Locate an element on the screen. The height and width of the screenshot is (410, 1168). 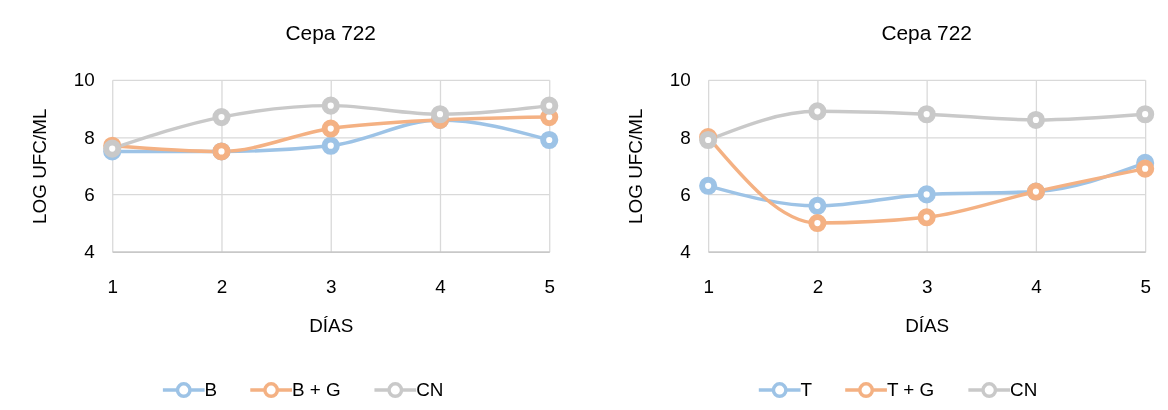
legend-label: T is located at coordinates (806, 390).